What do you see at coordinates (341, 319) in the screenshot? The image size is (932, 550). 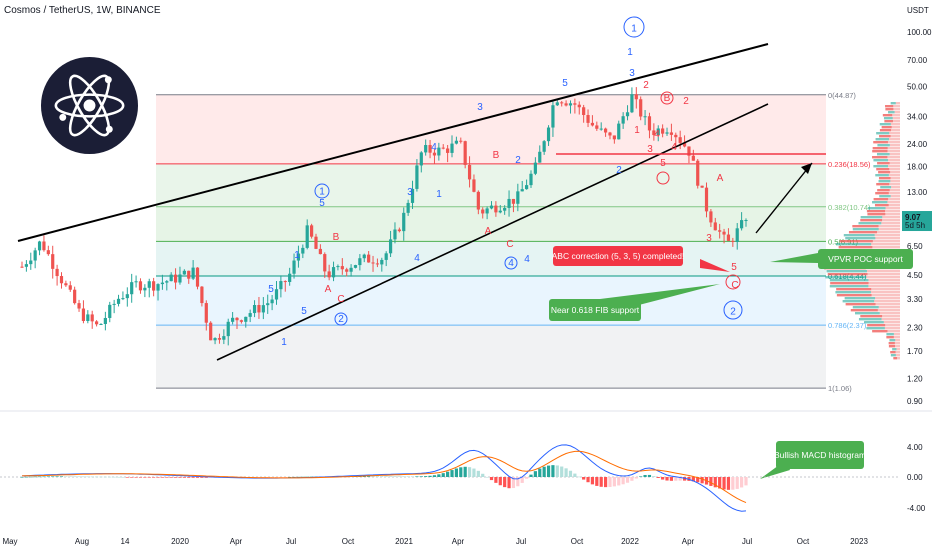 I see `wave-label: 2` at bounding box center [341, 319].